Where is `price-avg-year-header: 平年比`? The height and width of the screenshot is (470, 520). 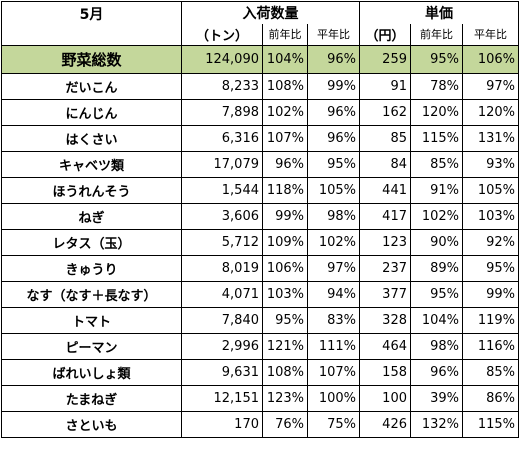
price-avg-year-header: 平年比 is located at coordinates (490, 34).